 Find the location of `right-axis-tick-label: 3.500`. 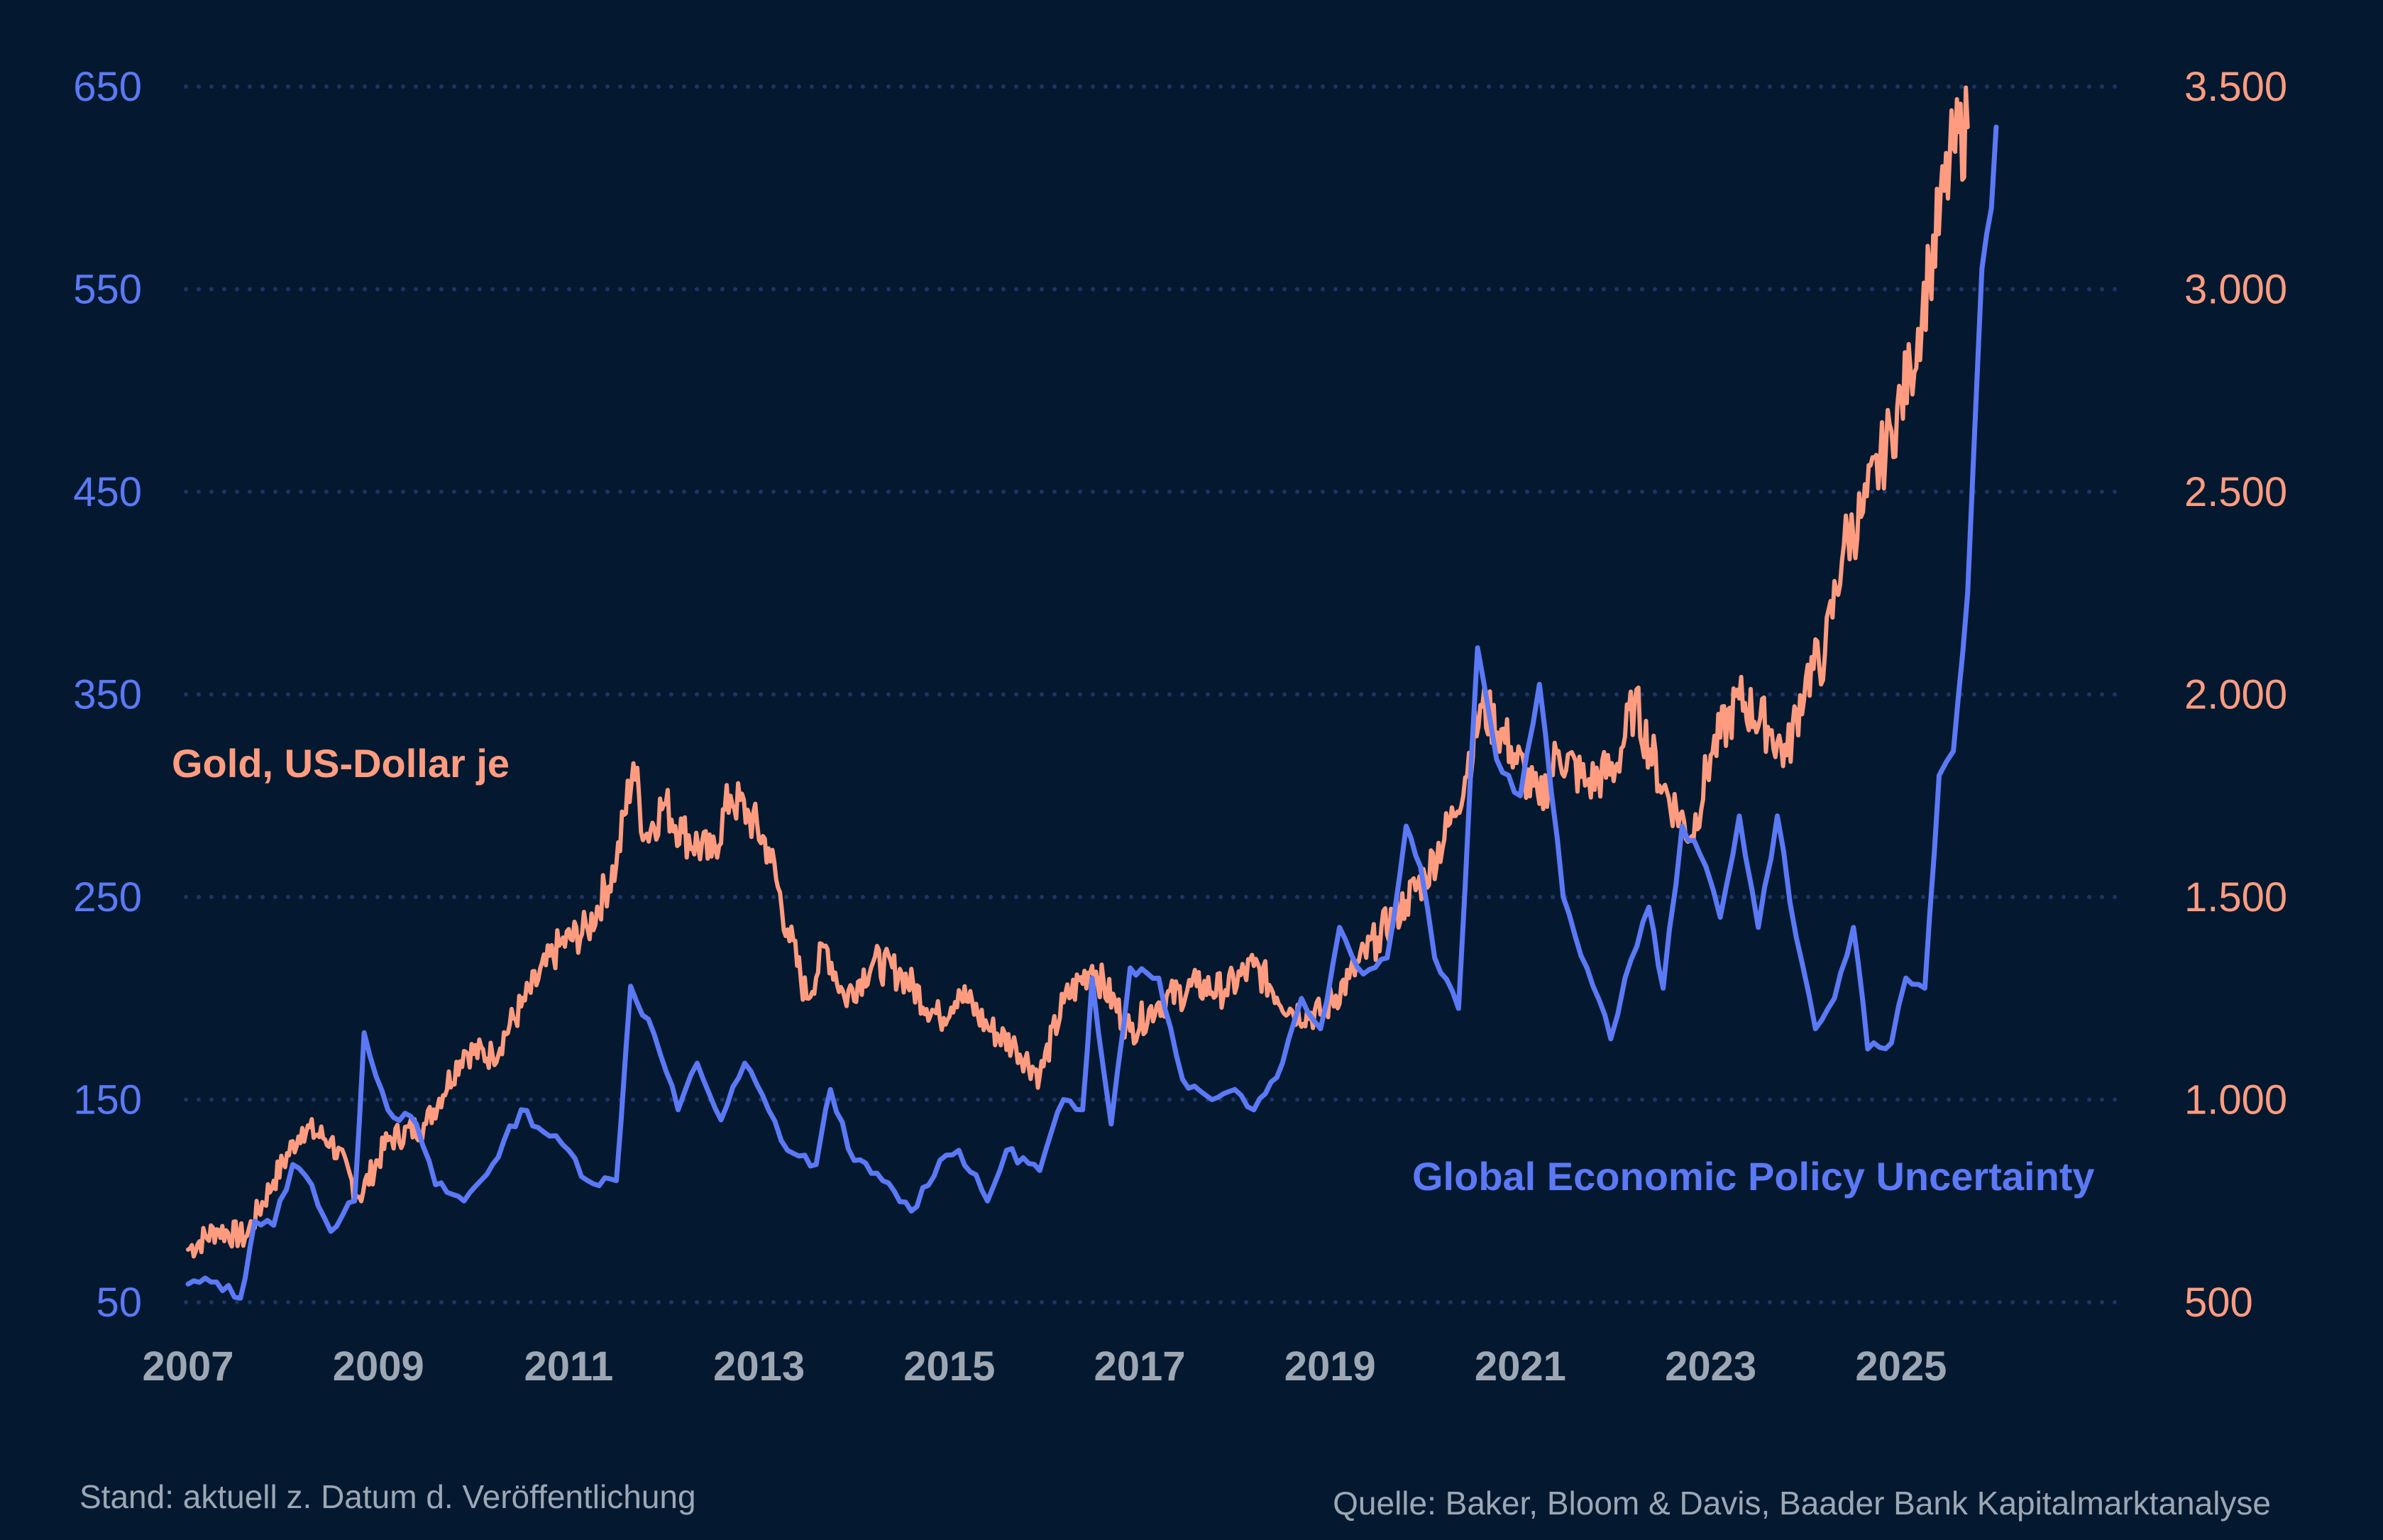

right-axis-tick-label: 3.500 is located at coordinates (2235, 87).